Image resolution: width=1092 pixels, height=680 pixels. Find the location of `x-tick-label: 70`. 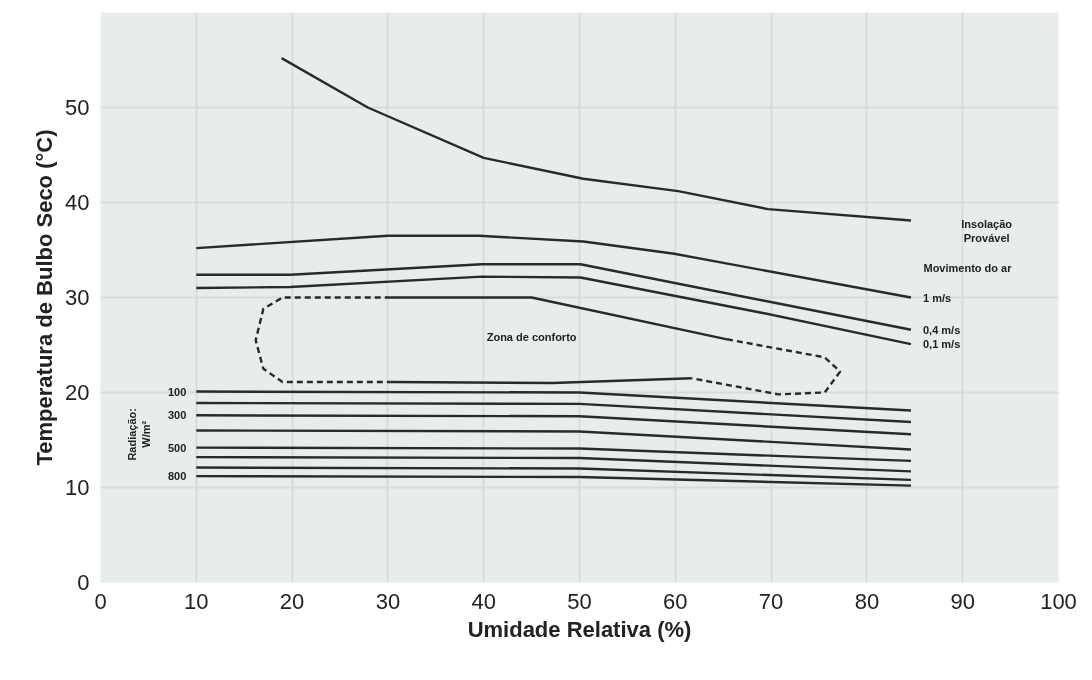

x-tick-label: 70 is located at coordinates (771, 601).